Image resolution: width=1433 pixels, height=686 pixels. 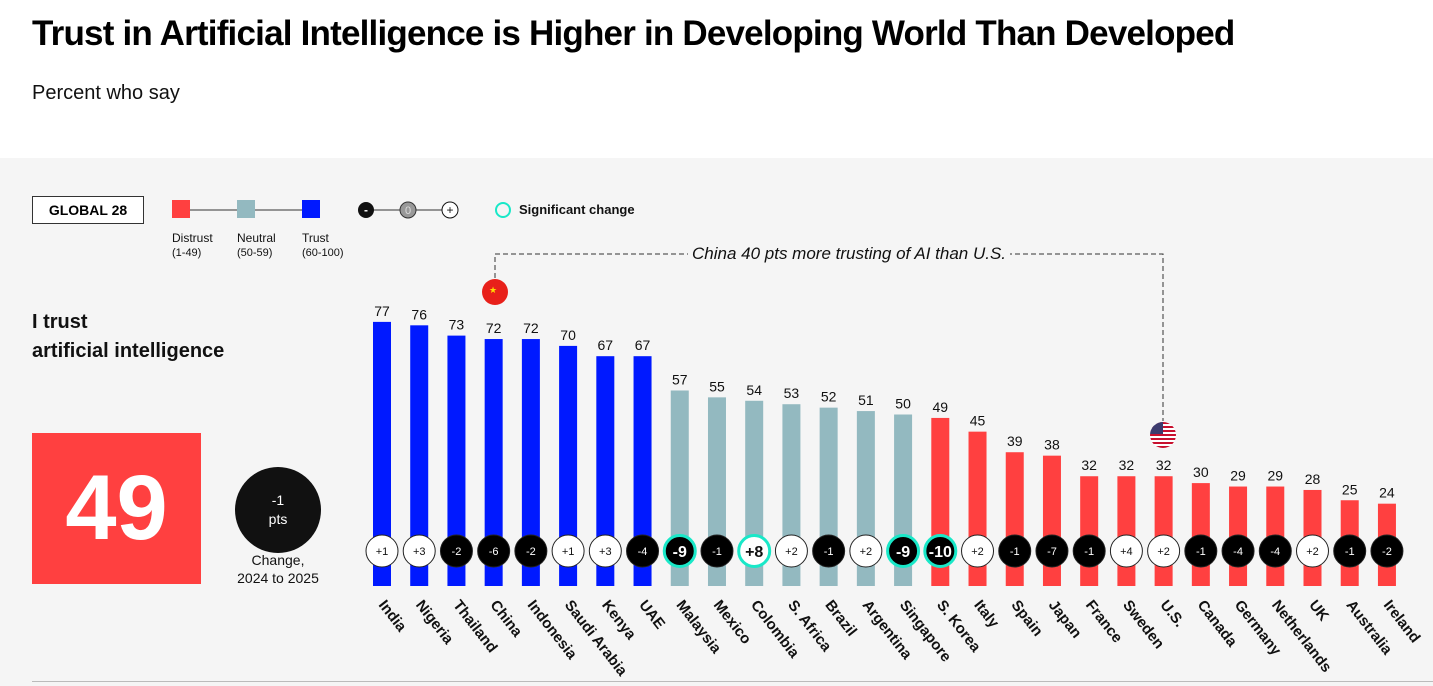 I want to click on legend-distrust-label: Distrust (1-49), so click(x=192, y=245).